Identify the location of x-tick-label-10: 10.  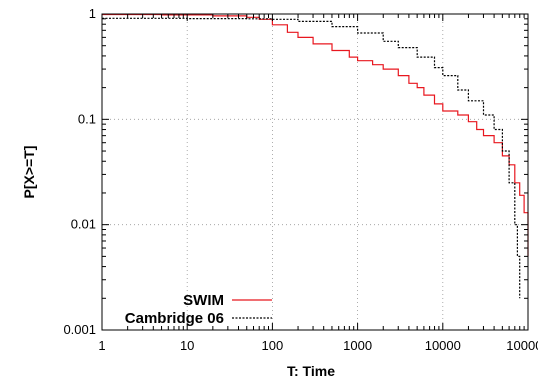
(187, 345).